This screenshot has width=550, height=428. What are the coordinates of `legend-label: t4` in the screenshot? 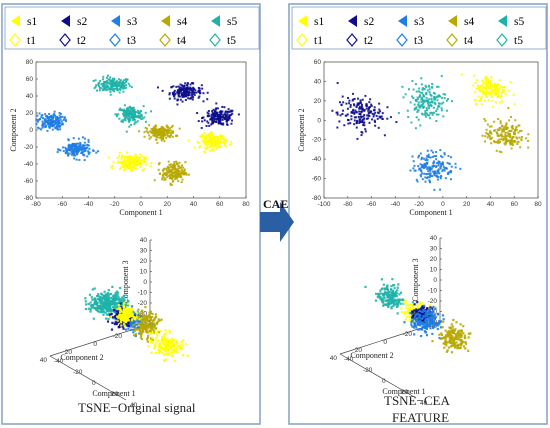 It's located at (468, 41).